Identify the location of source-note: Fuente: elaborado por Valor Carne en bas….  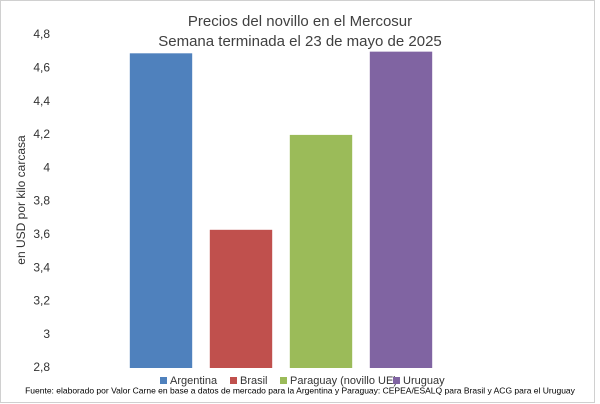
(300, 390).